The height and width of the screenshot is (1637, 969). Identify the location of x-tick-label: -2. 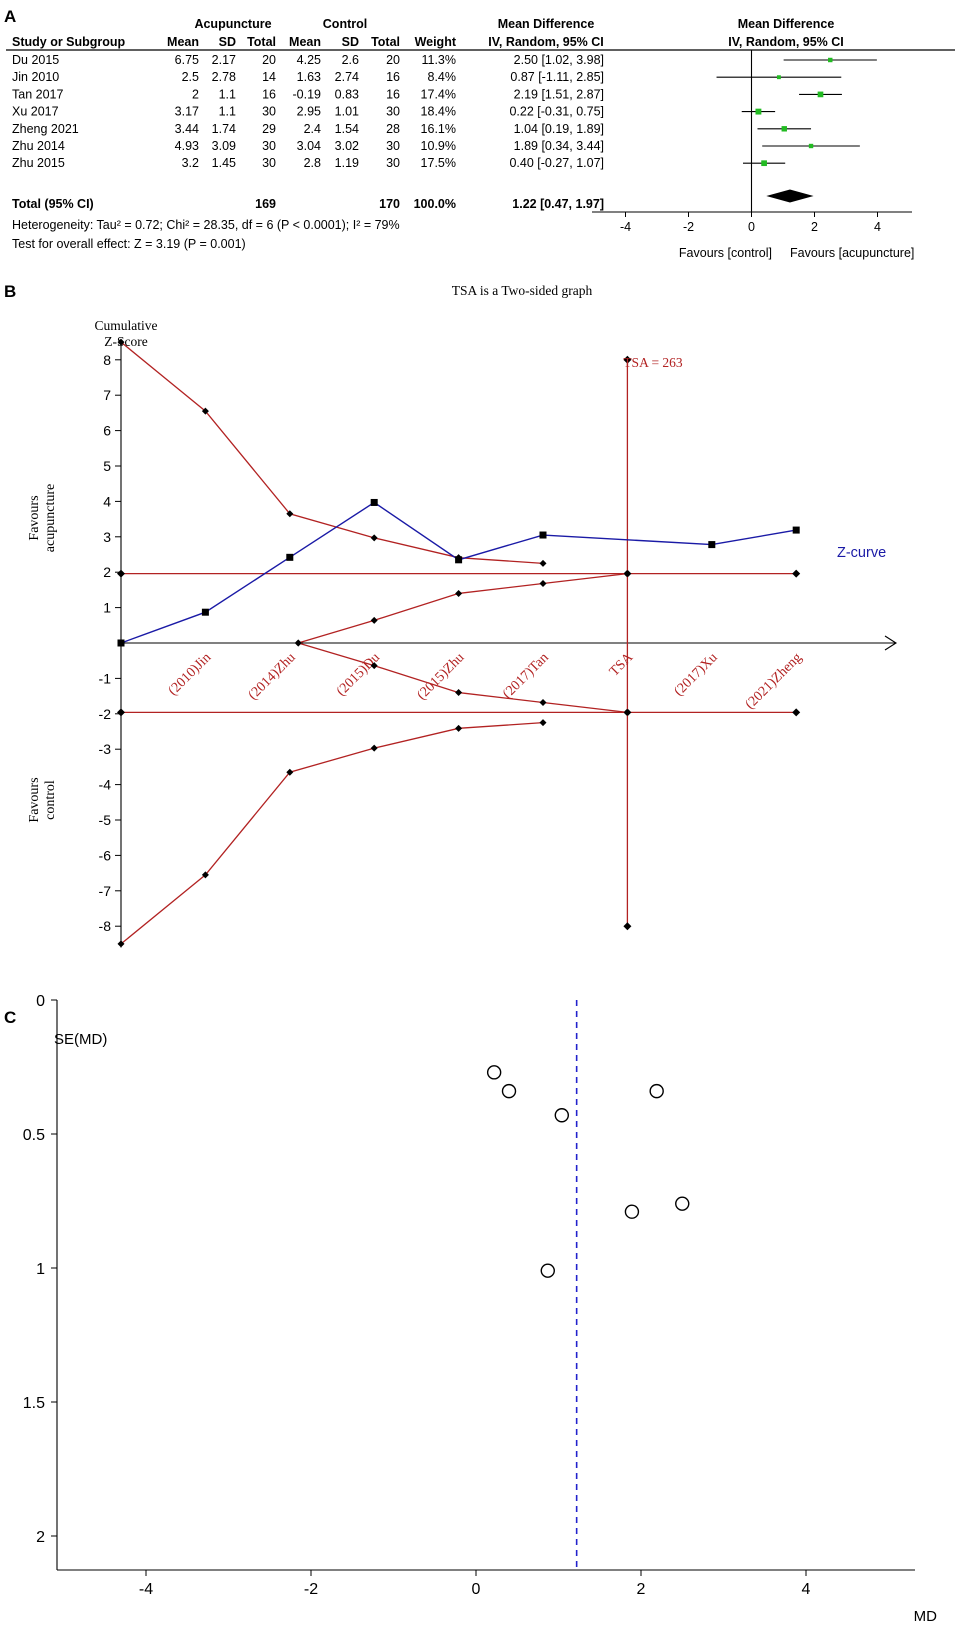
(688, 227).